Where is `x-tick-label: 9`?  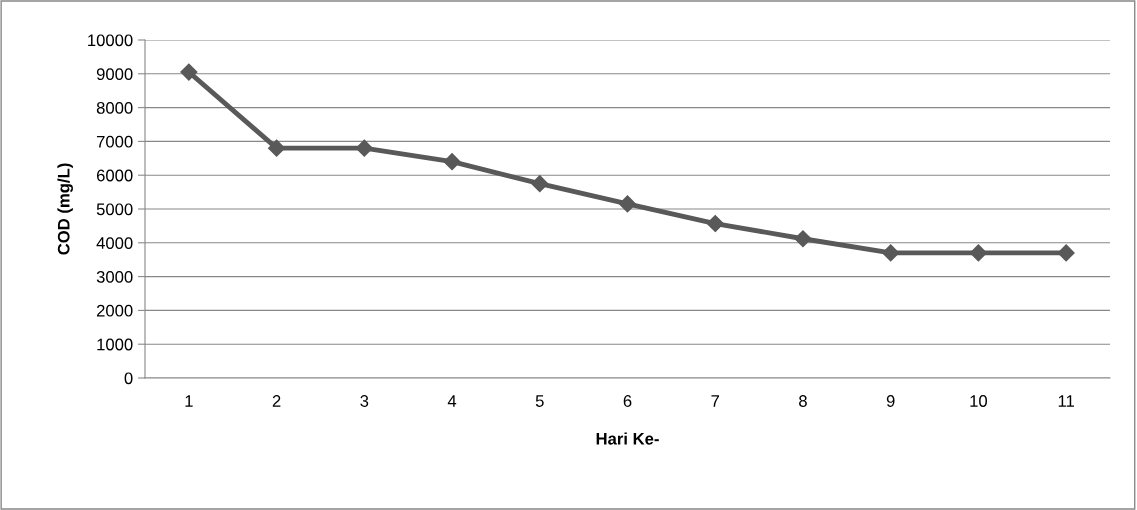 x-tick-label: 9 is located at coordinates (890, 401).